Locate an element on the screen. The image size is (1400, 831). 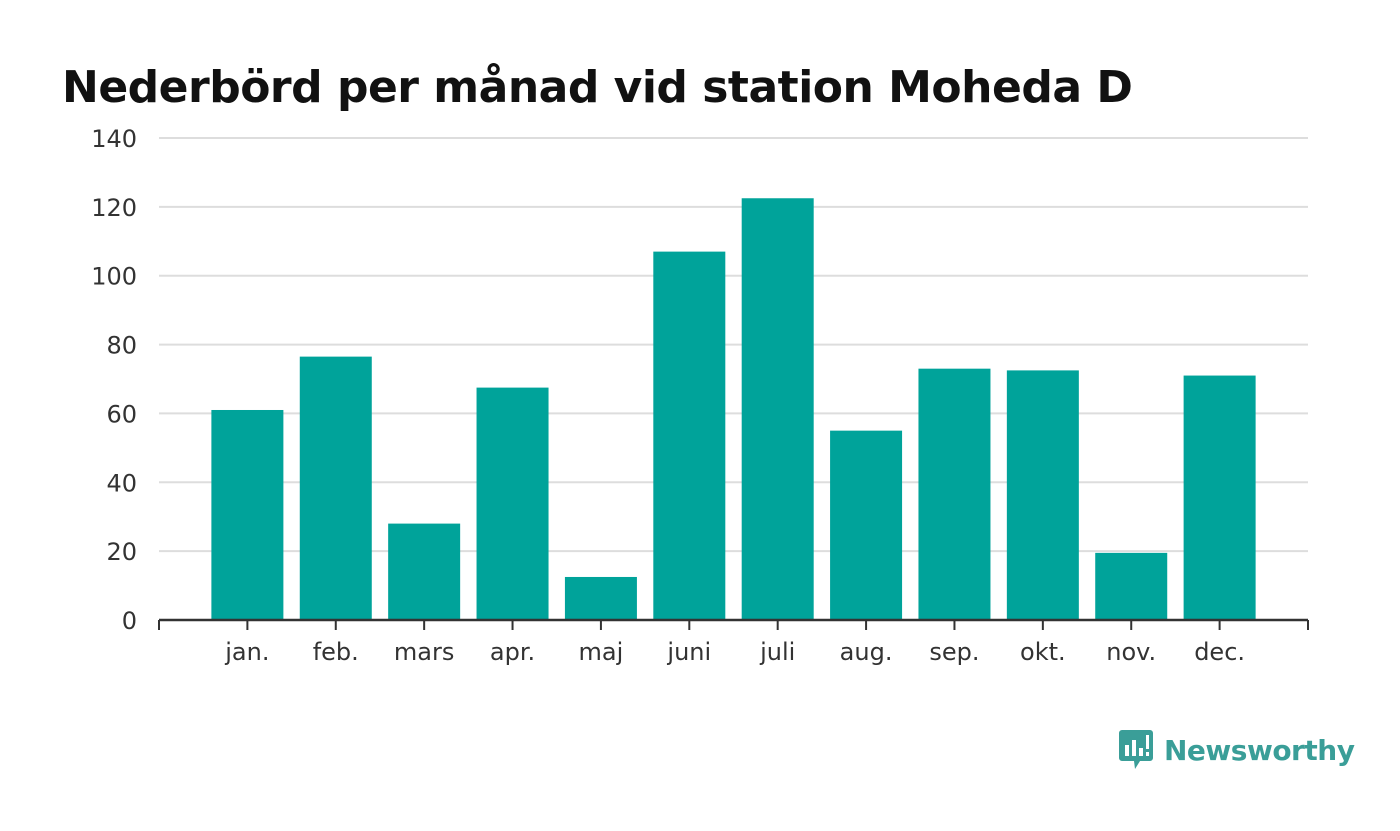
x-tick-label: aug. is located at coordinates (866, 652).